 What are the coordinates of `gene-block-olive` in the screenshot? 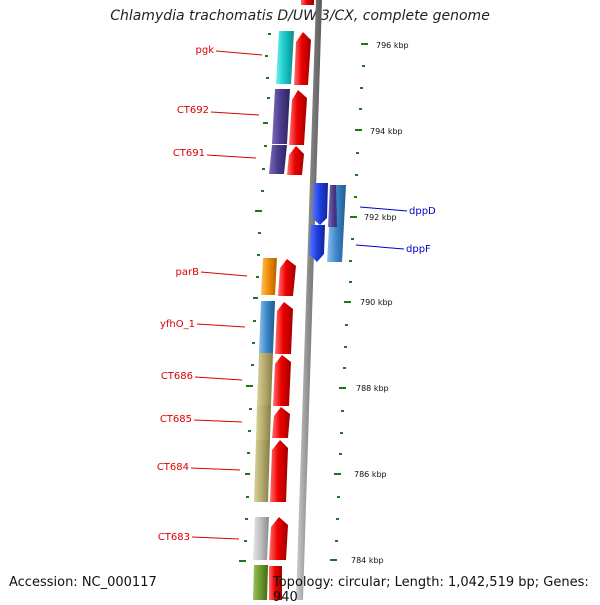 It's located at (260, 582).